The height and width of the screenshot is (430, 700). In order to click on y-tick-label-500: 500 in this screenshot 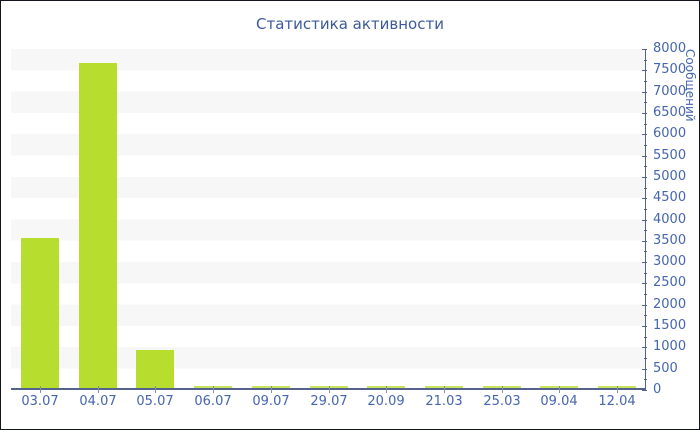, I will do `click(665, 368)`.